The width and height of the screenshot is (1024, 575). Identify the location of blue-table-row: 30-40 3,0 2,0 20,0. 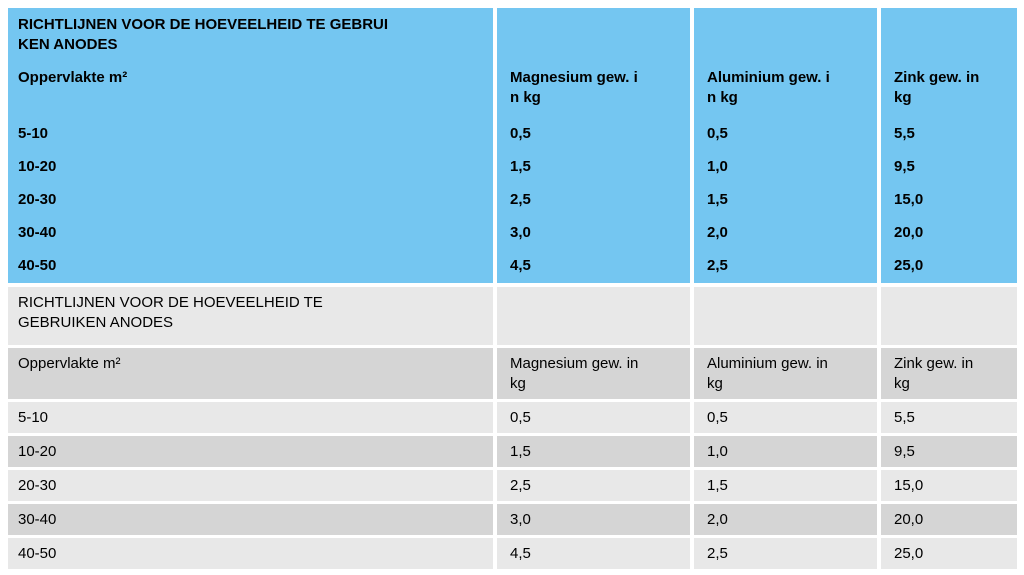
(512, 233).